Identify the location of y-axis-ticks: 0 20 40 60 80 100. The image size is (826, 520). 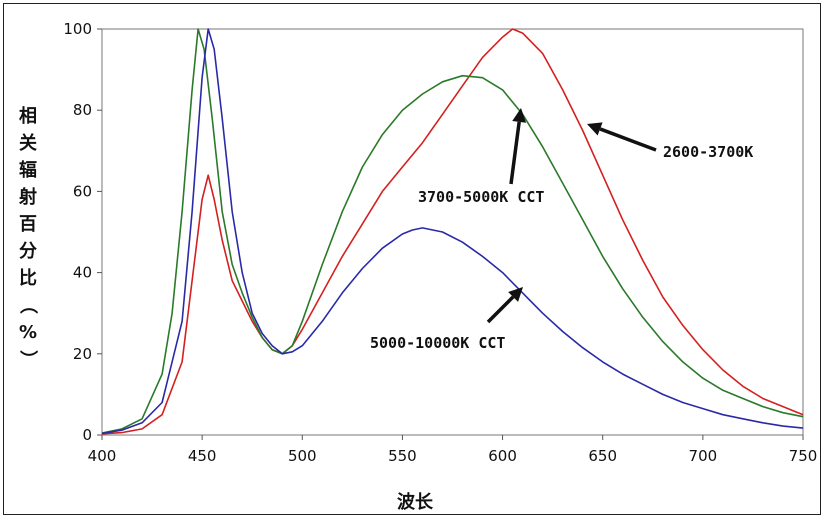
(82, 232).